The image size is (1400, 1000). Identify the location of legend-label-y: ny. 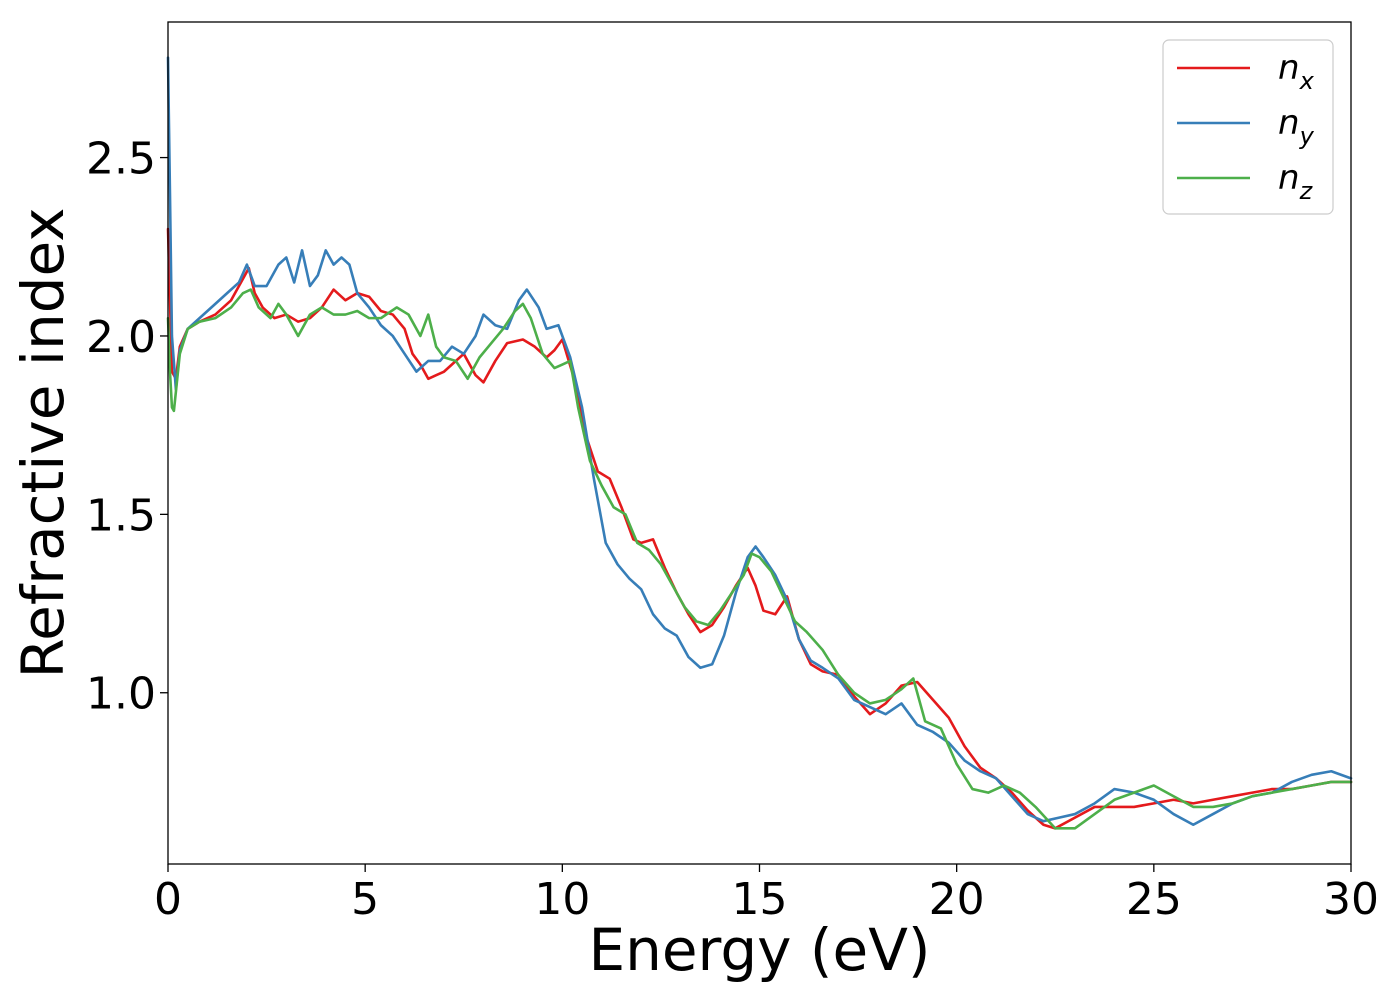
(1296, 126).